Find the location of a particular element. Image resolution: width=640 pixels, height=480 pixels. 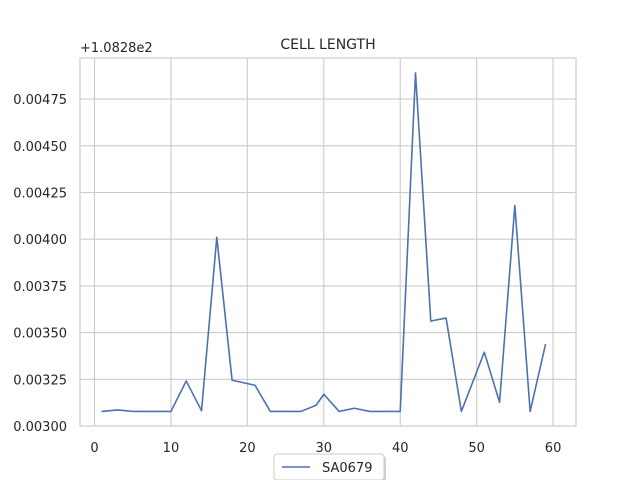

y-tick-label: 0.00375 is located at coordinates (40, 287).